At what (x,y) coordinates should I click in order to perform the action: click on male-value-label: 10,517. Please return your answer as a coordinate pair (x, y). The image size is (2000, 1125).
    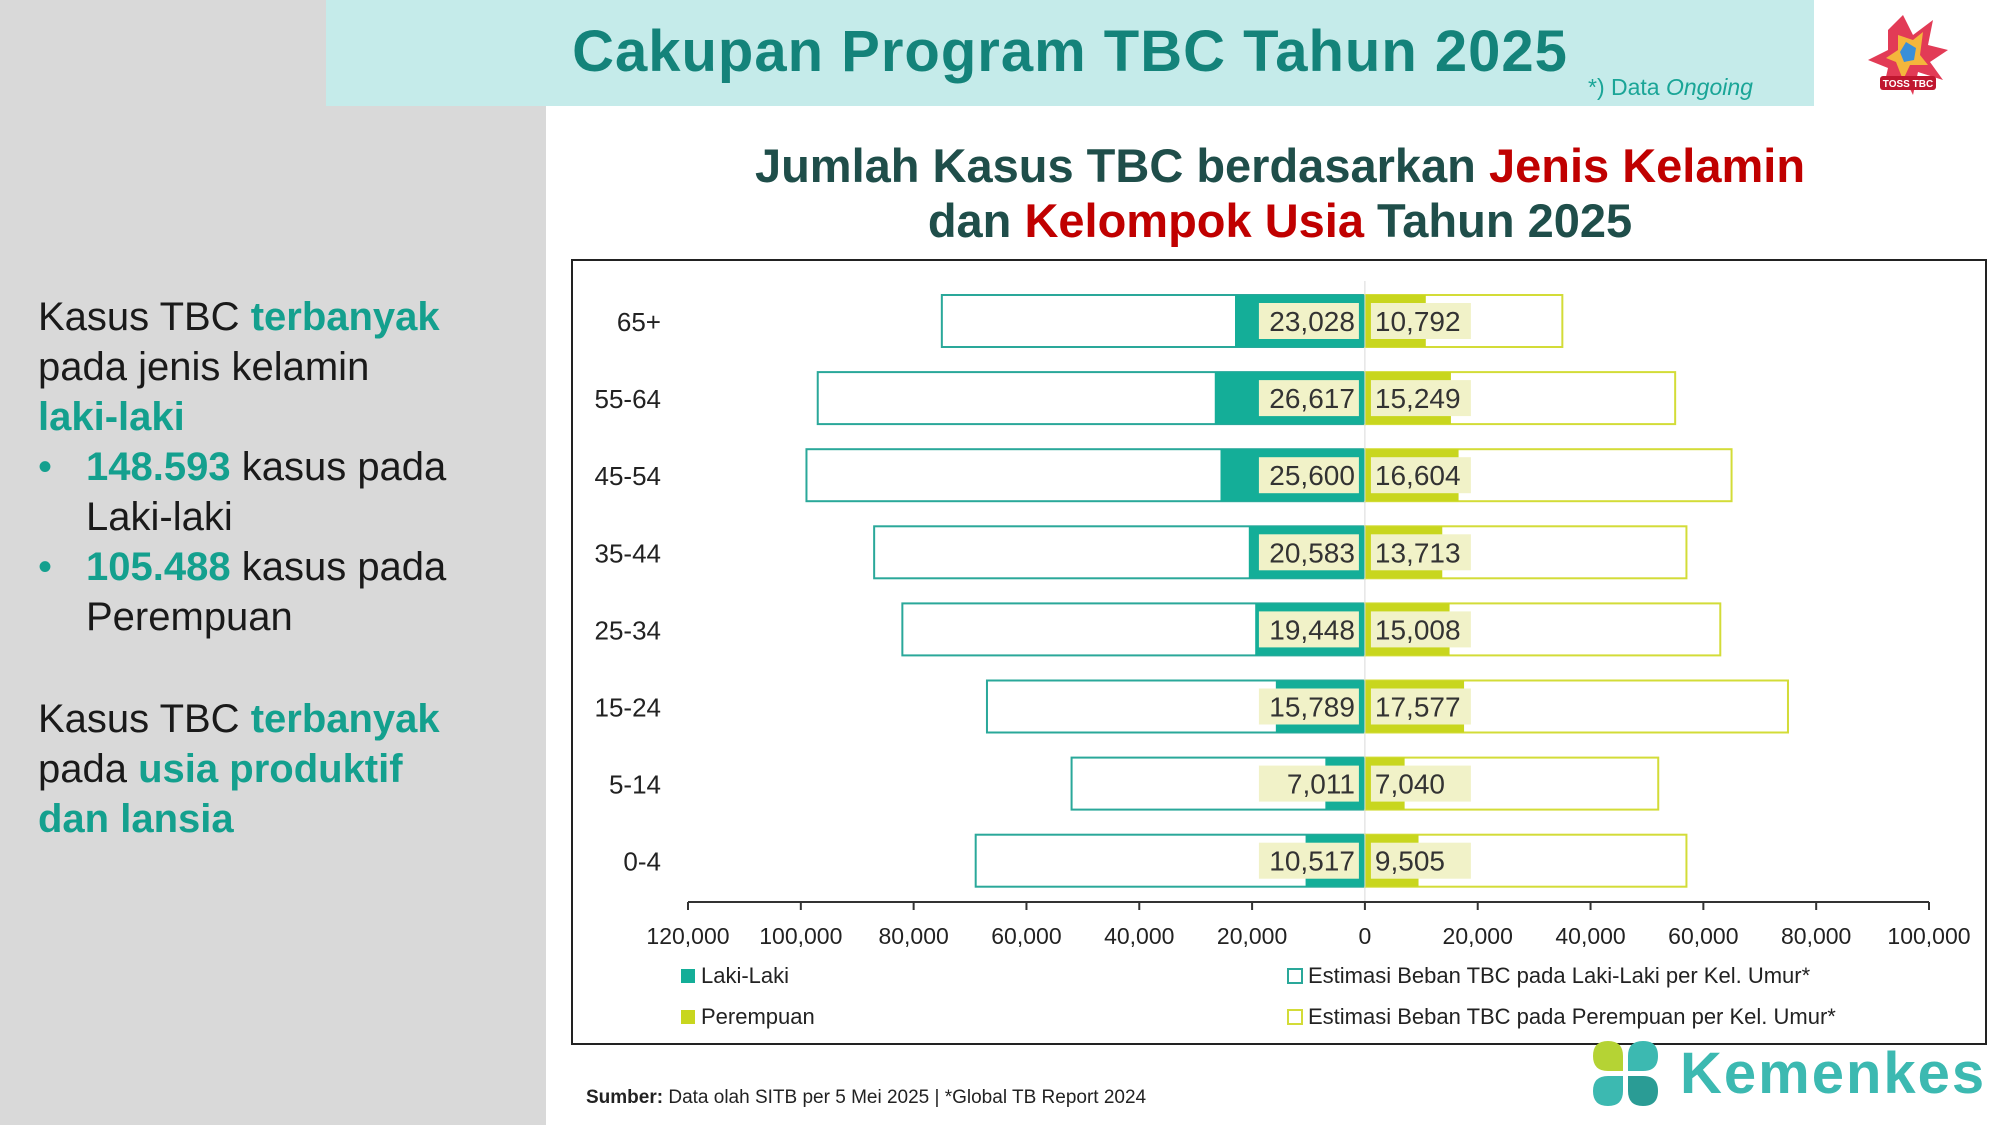
    Looking at the image, I should click on (1312, 861).